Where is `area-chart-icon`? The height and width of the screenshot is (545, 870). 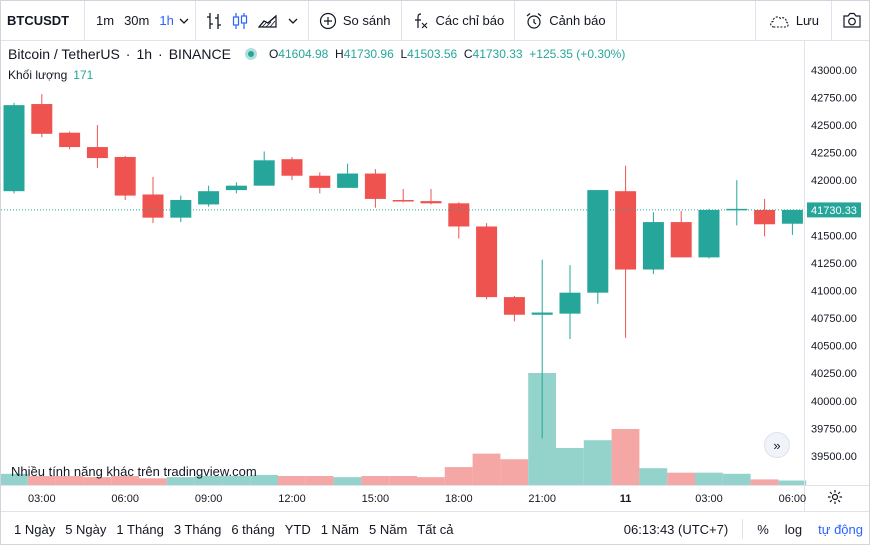 area-chart-icon is located at coordinates (267, 21).